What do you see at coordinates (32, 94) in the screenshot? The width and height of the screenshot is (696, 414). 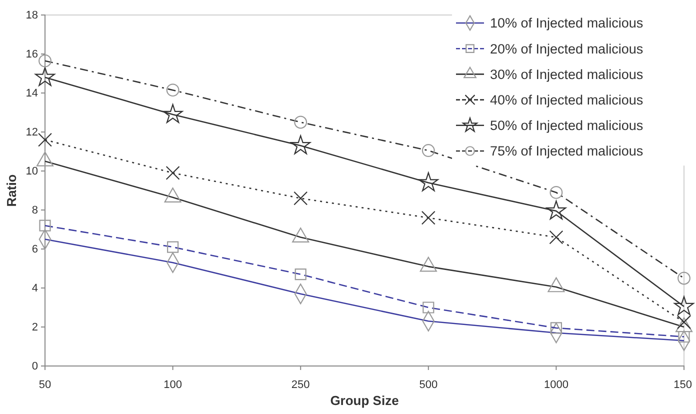 I see `y-tick-label: 14` at bounding box center [32, 94].